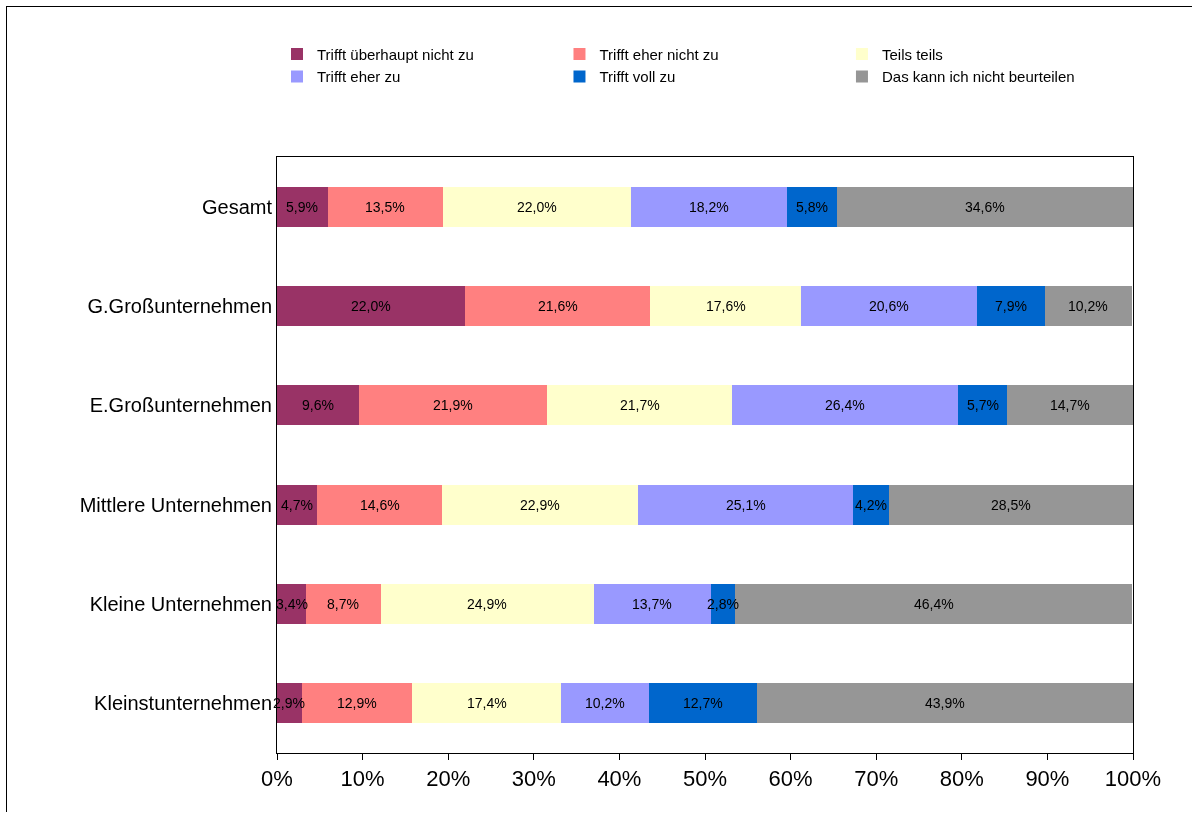 The height and width of the screenshot is (819, 1201). I want to click on data-label: 25,1%, so click(746, 505).